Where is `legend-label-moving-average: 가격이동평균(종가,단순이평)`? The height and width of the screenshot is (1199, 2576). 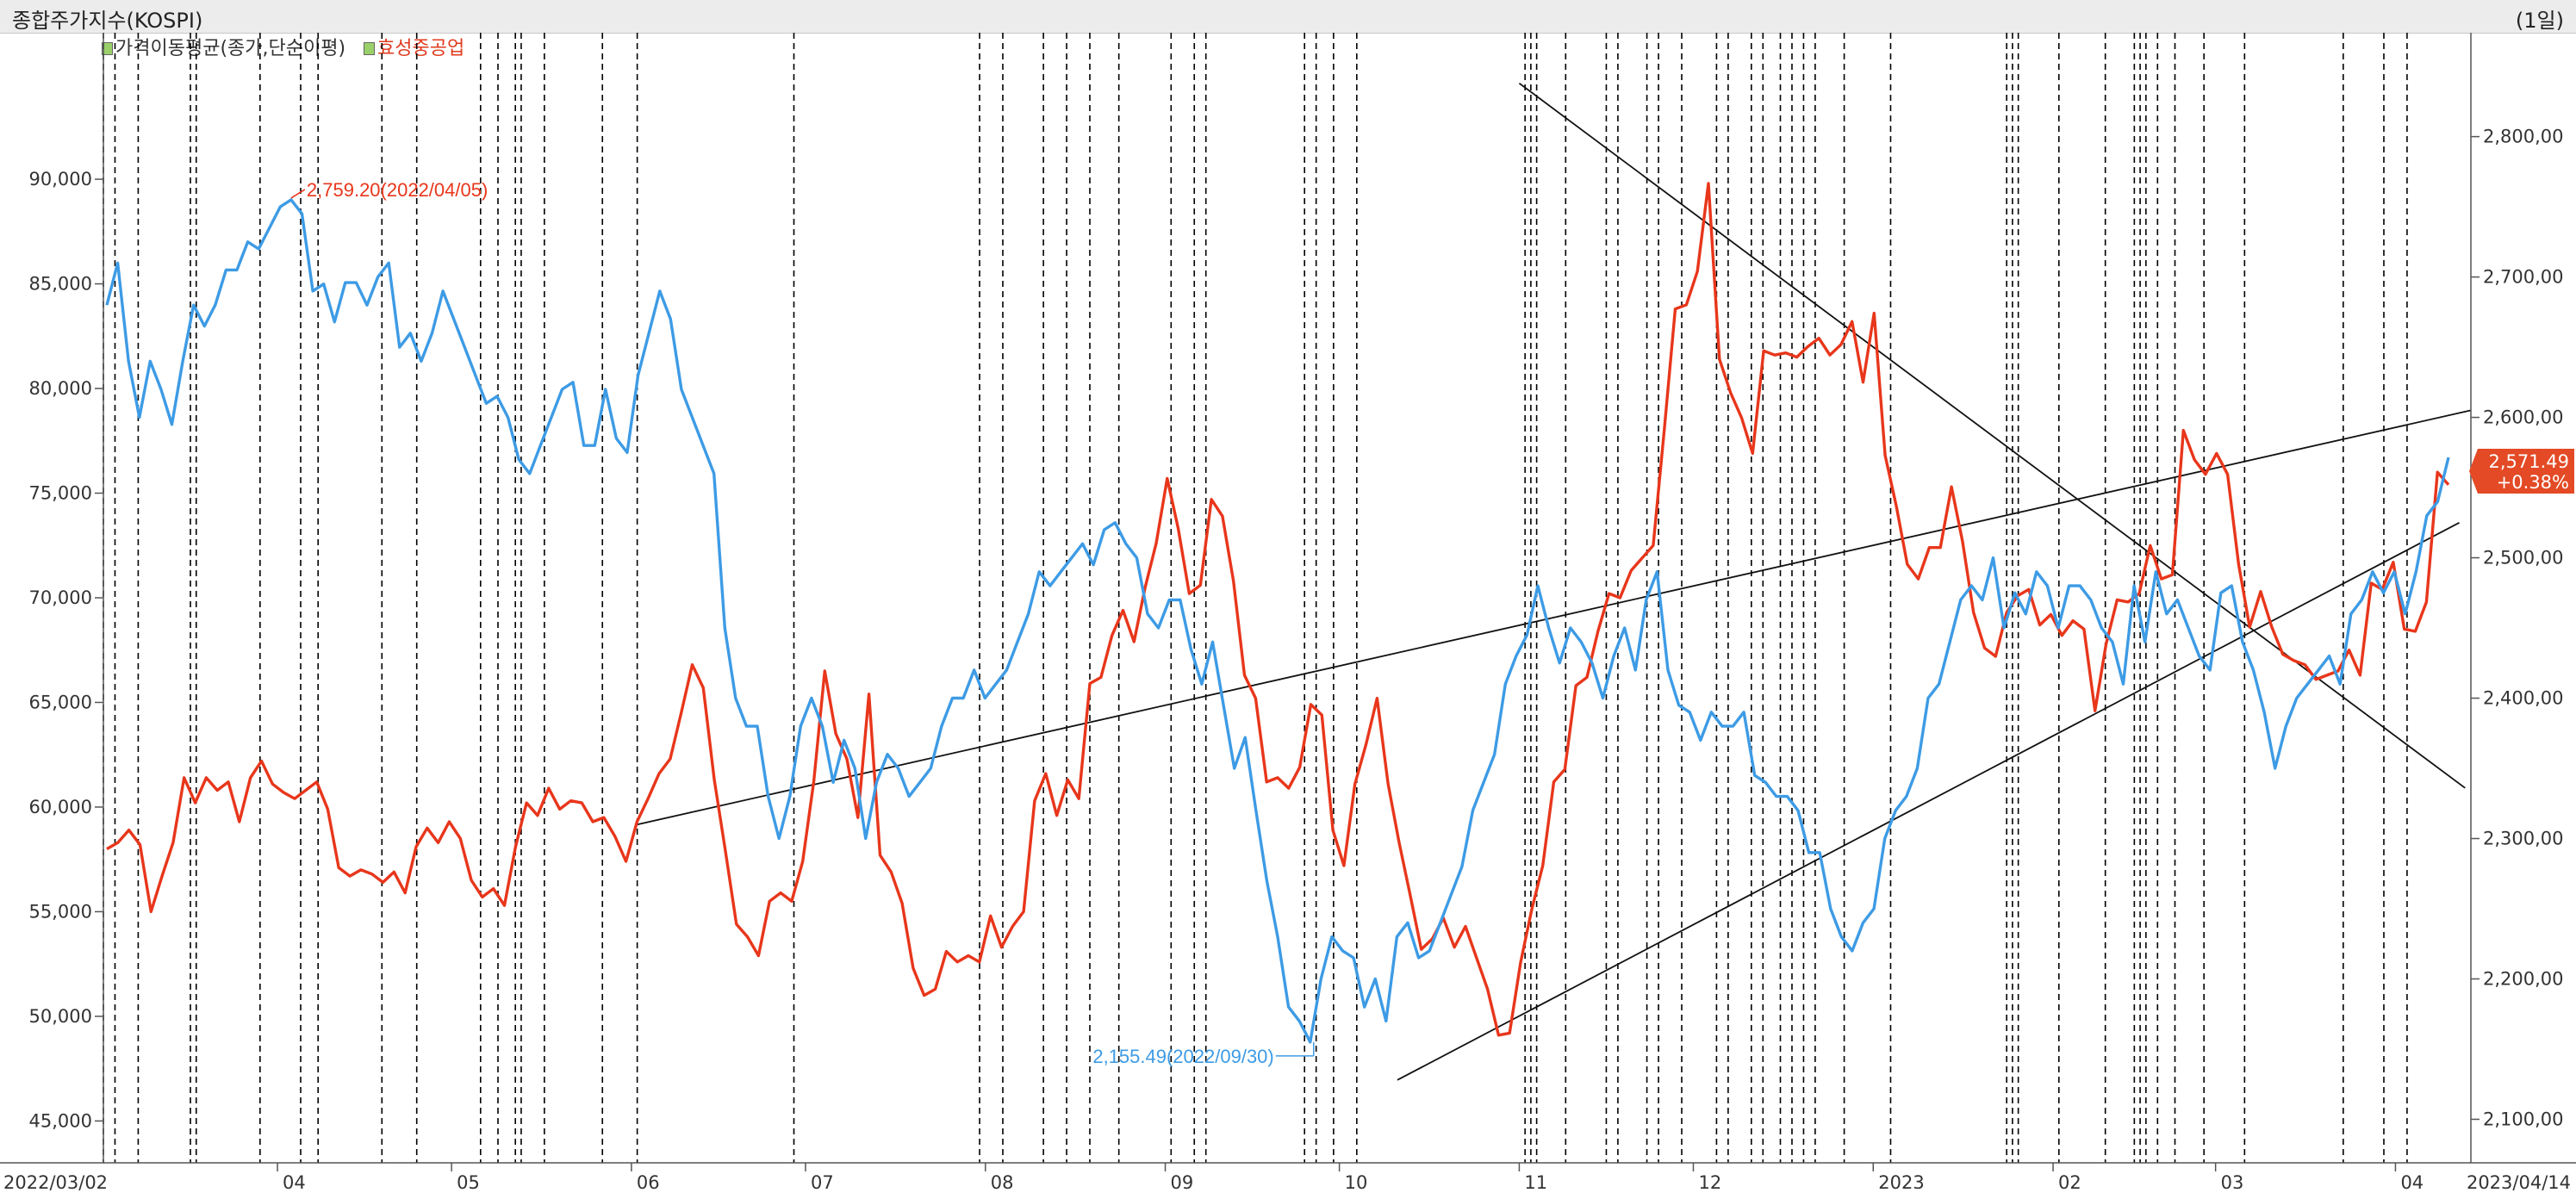
legend-label-moving-average: 가격이동평균(종가,단순이평) is located at coordinates (231, 48).